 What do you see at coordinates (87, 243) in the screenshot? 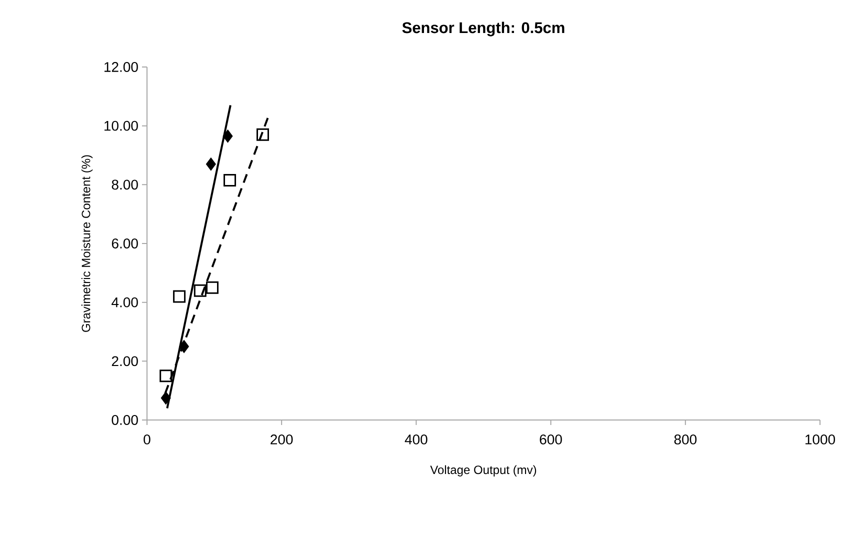
I see `y-axis-title: Gravimetric Moisture Content (%)` at bounding box center [87, 243].